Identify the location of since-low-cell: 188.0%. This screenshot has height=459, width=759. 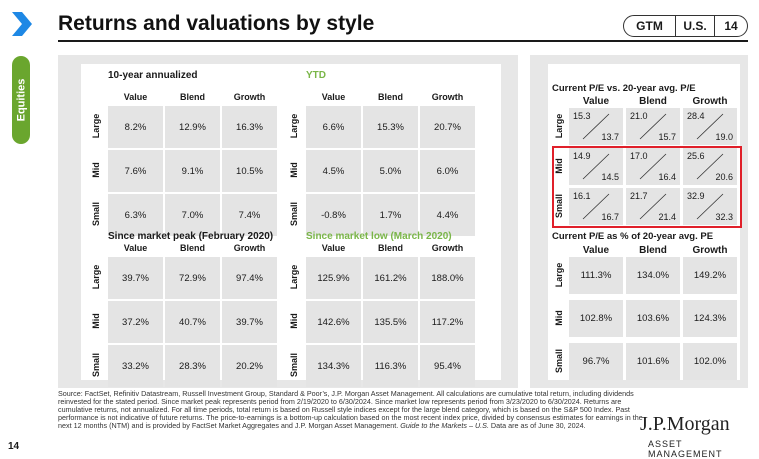
(447, 278).